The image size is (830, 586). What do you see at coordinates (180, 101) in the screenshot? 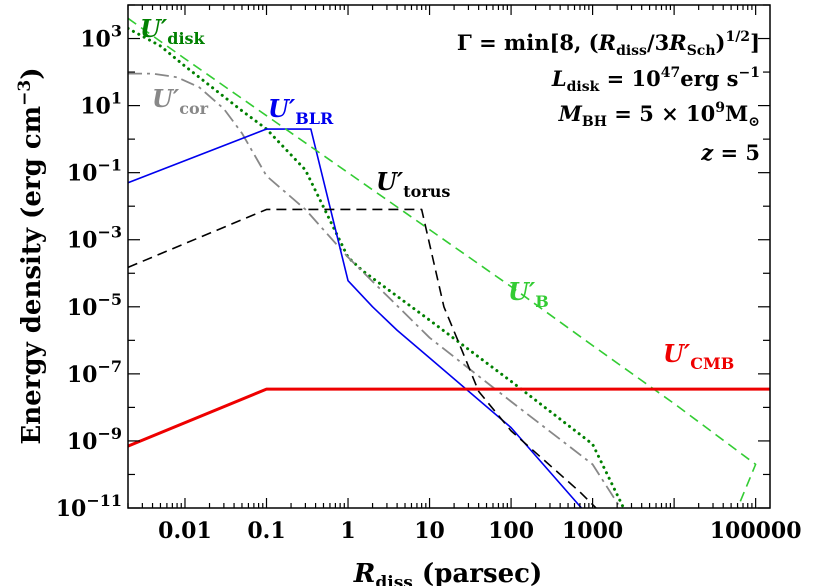
I see `label-u-cor: U′cor` at bounding box center [180, 101].